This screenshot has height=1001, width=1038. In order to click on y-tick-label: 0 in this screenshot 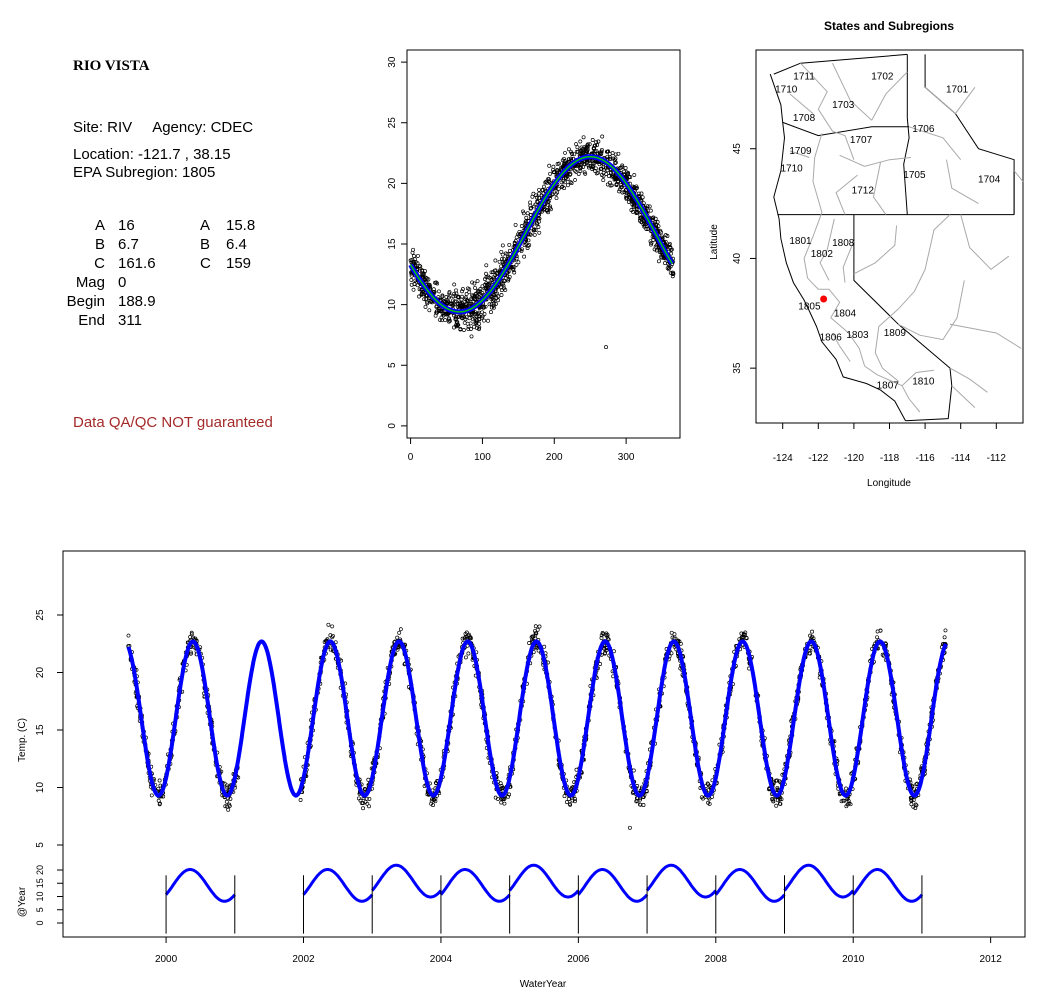, I will do `click(392, 426)`.